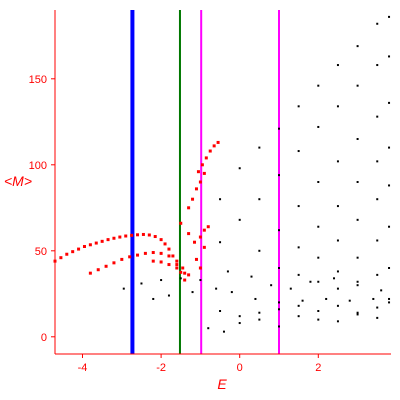 This screenshot has height=400, width=400. I want to click on y-tick-label: 50, so click(41, 252).